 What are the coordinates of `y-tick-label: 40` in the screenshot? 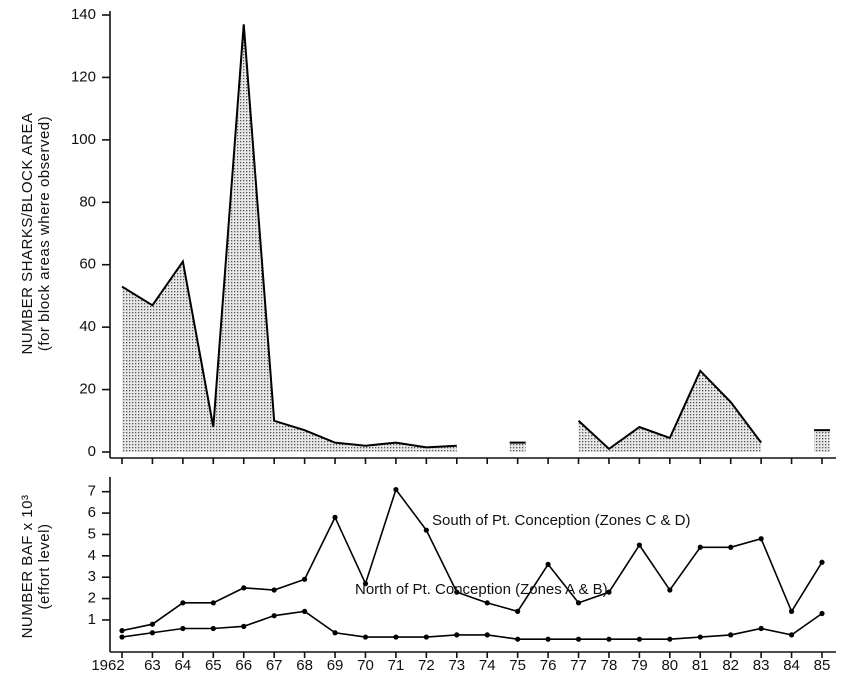 It's located at (87, 326).